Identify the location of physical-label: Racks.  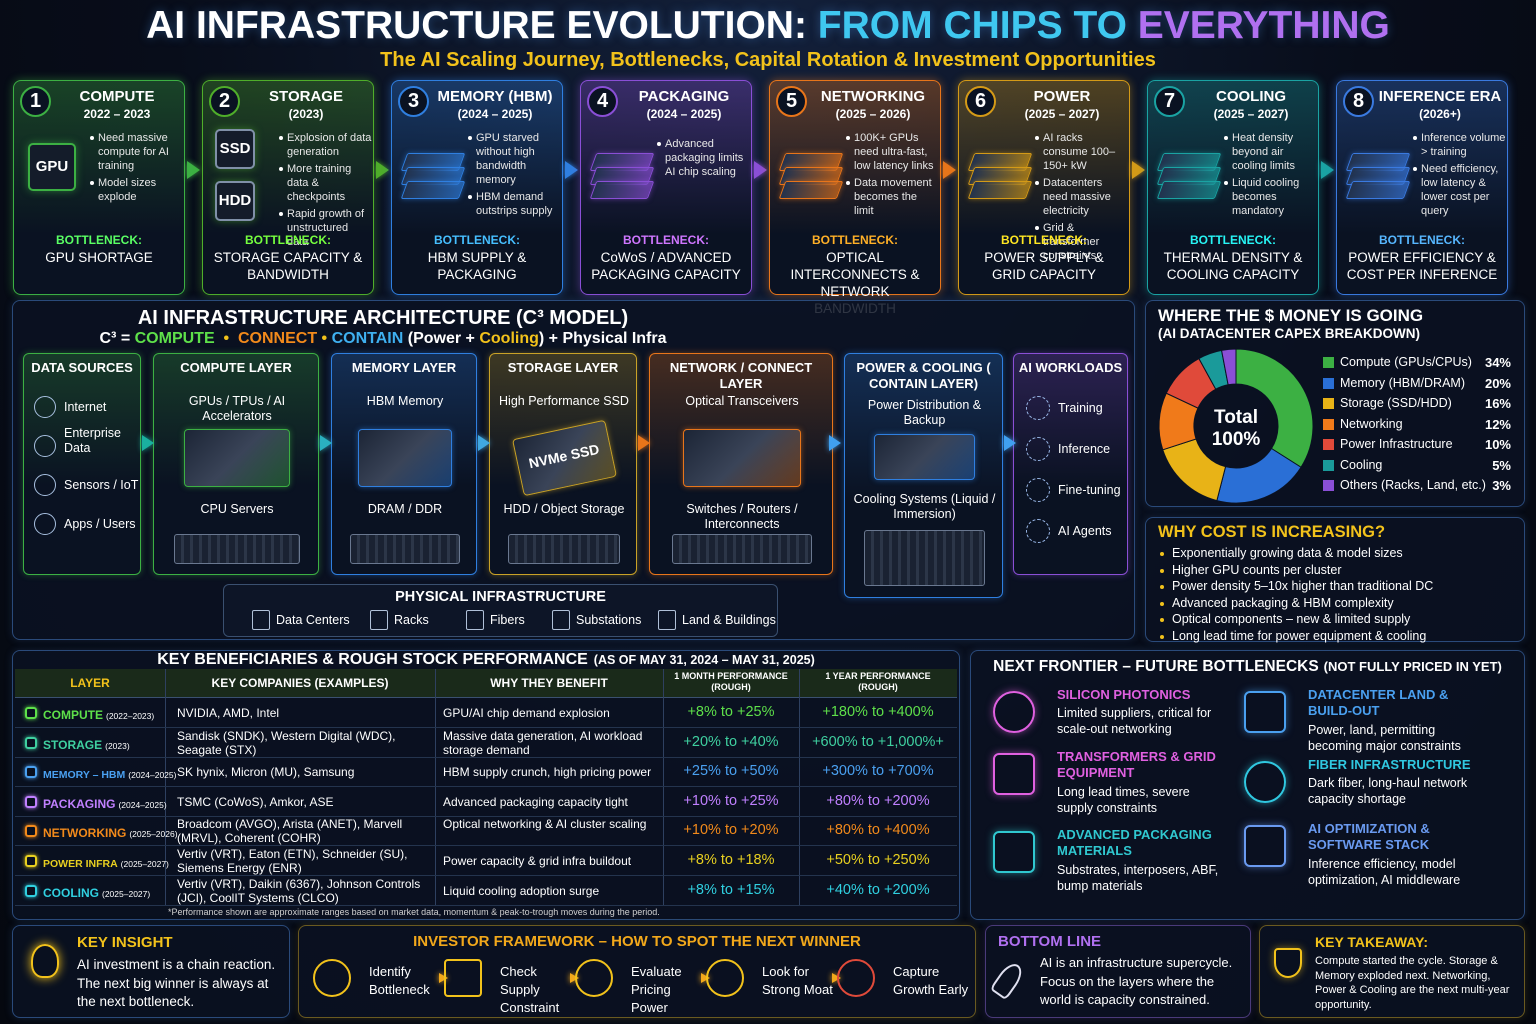
(411, 620).